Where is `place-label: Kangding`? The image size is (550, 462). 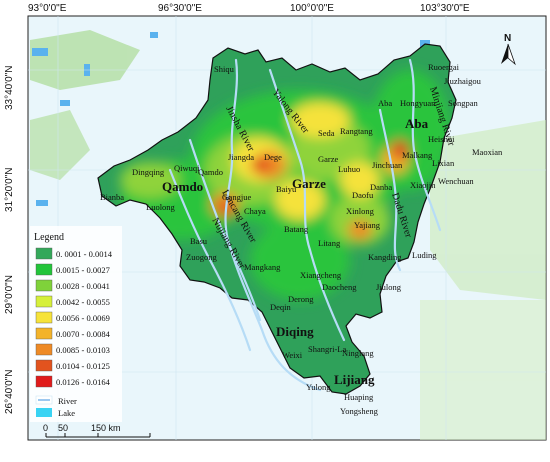
place-label: Kangding is located at coordinates (385, 257).